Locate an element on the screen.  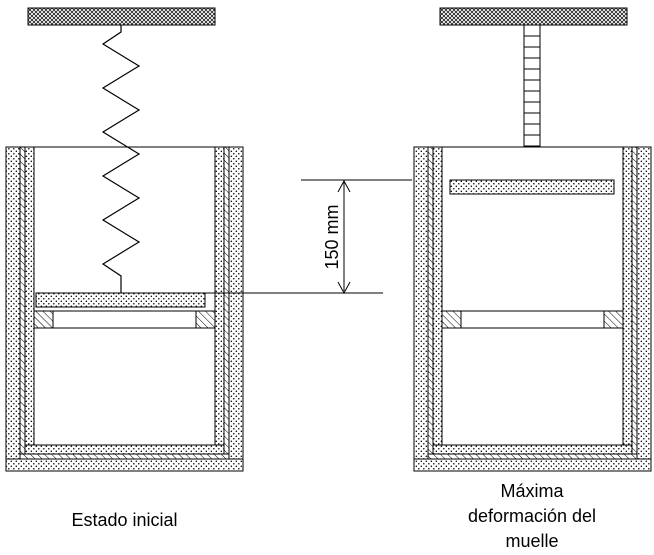
left-plate is located at coordinates (120, 300).